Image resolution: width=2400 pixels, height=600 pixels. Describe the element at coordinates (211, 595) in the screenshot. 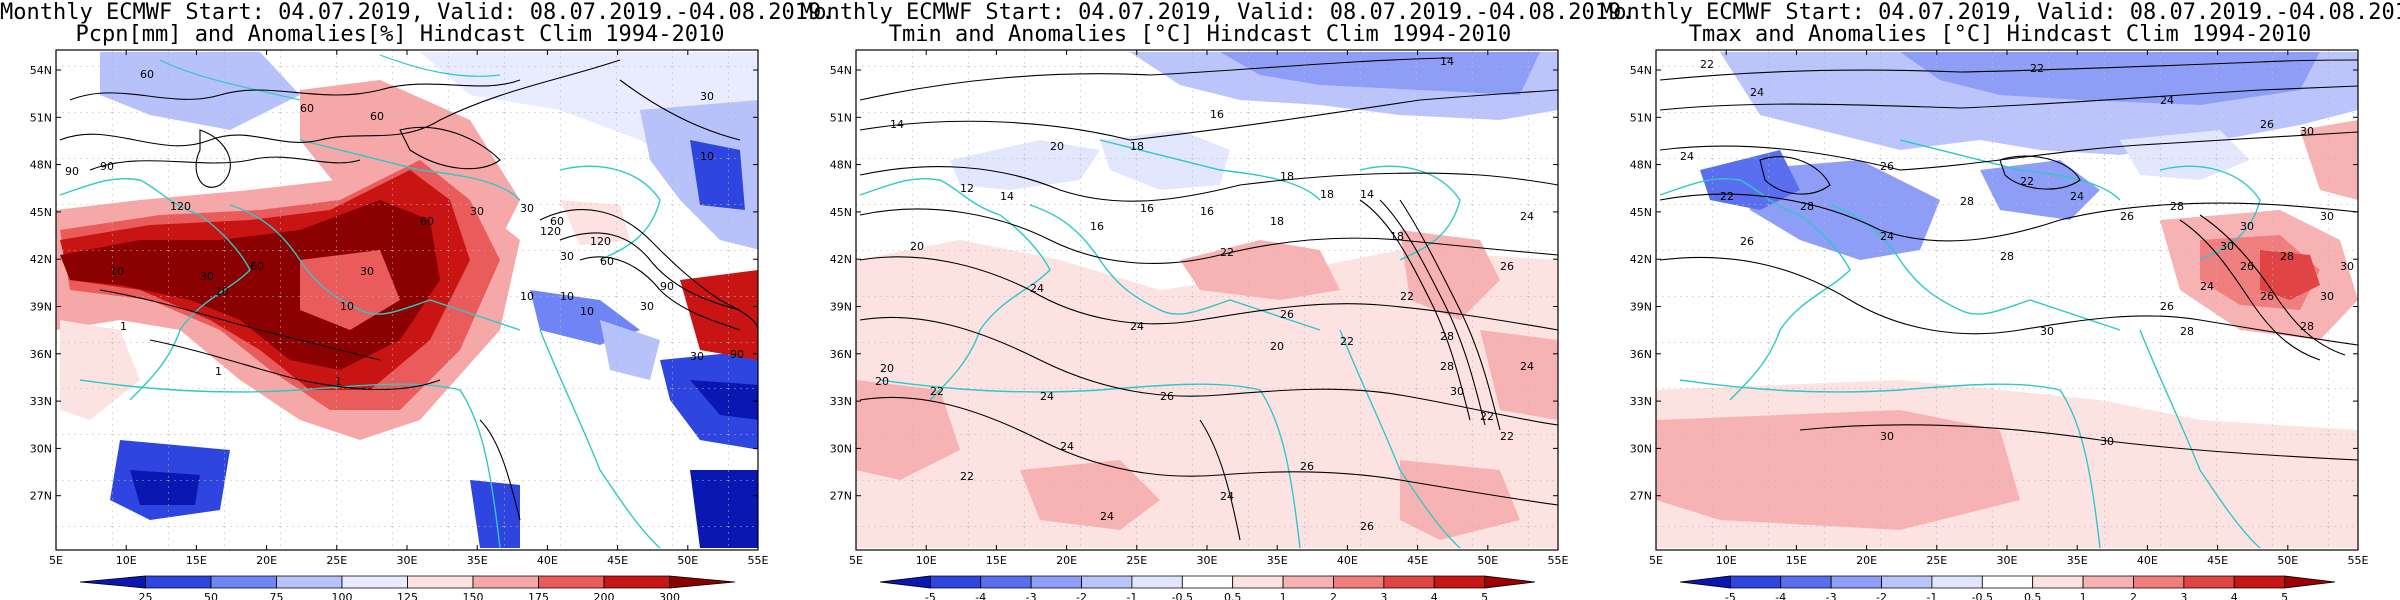

I see `colorbar-label: 50` at that location.